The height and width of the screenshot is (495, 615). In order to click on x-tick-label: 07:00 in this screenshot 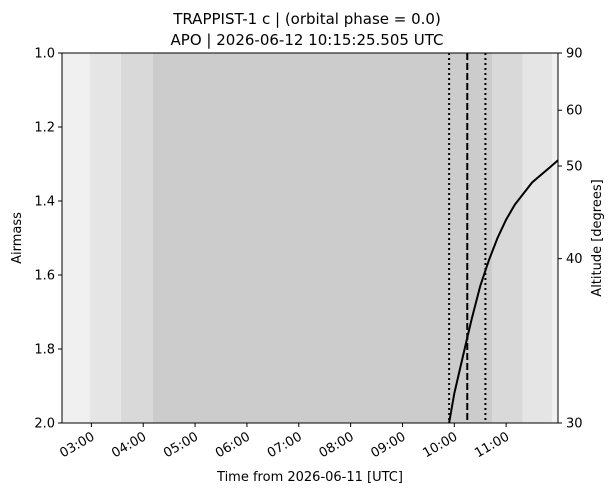, I will do `click(285, 445)`.